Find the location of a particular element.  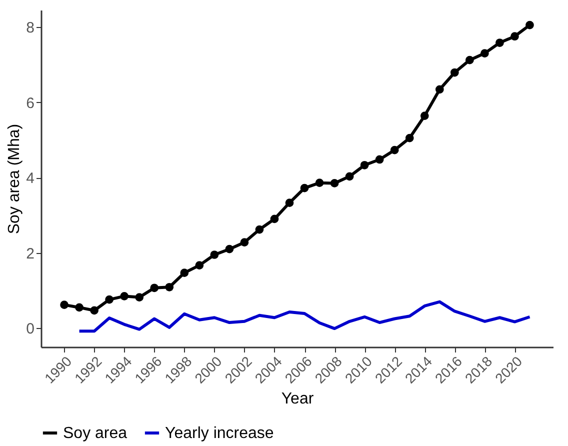

legend-label: Soy area is located at coordinates (95, 433).